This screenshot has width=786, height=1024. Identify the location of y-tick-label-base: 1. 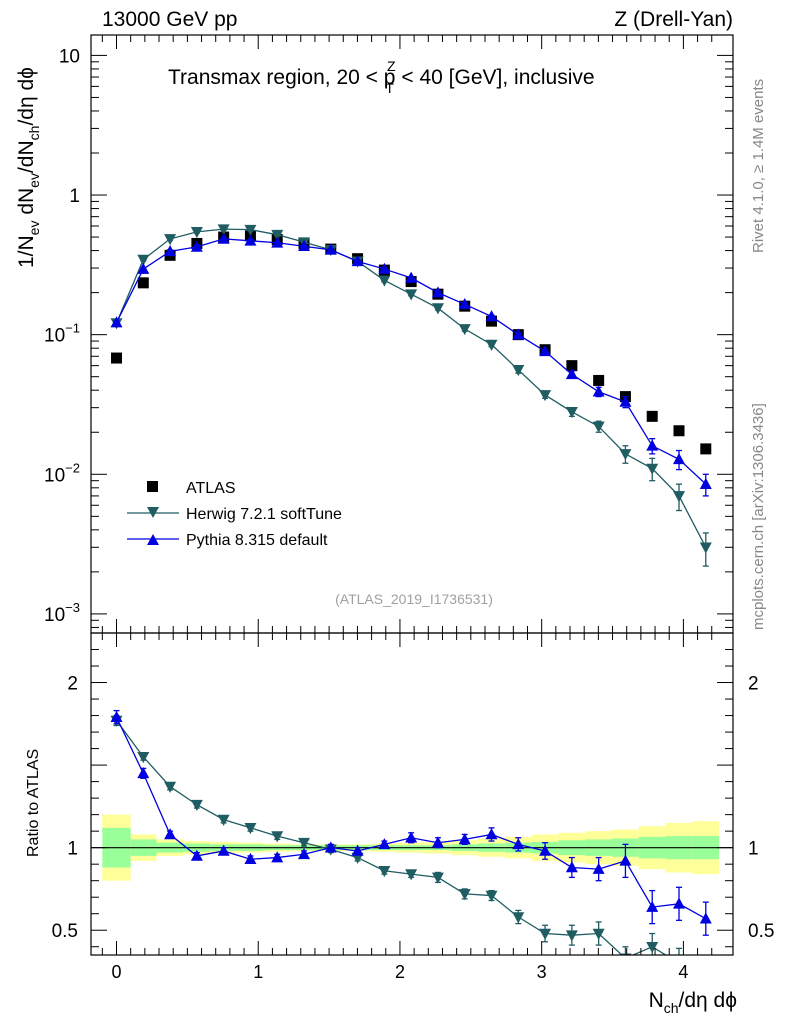
(74, 196).